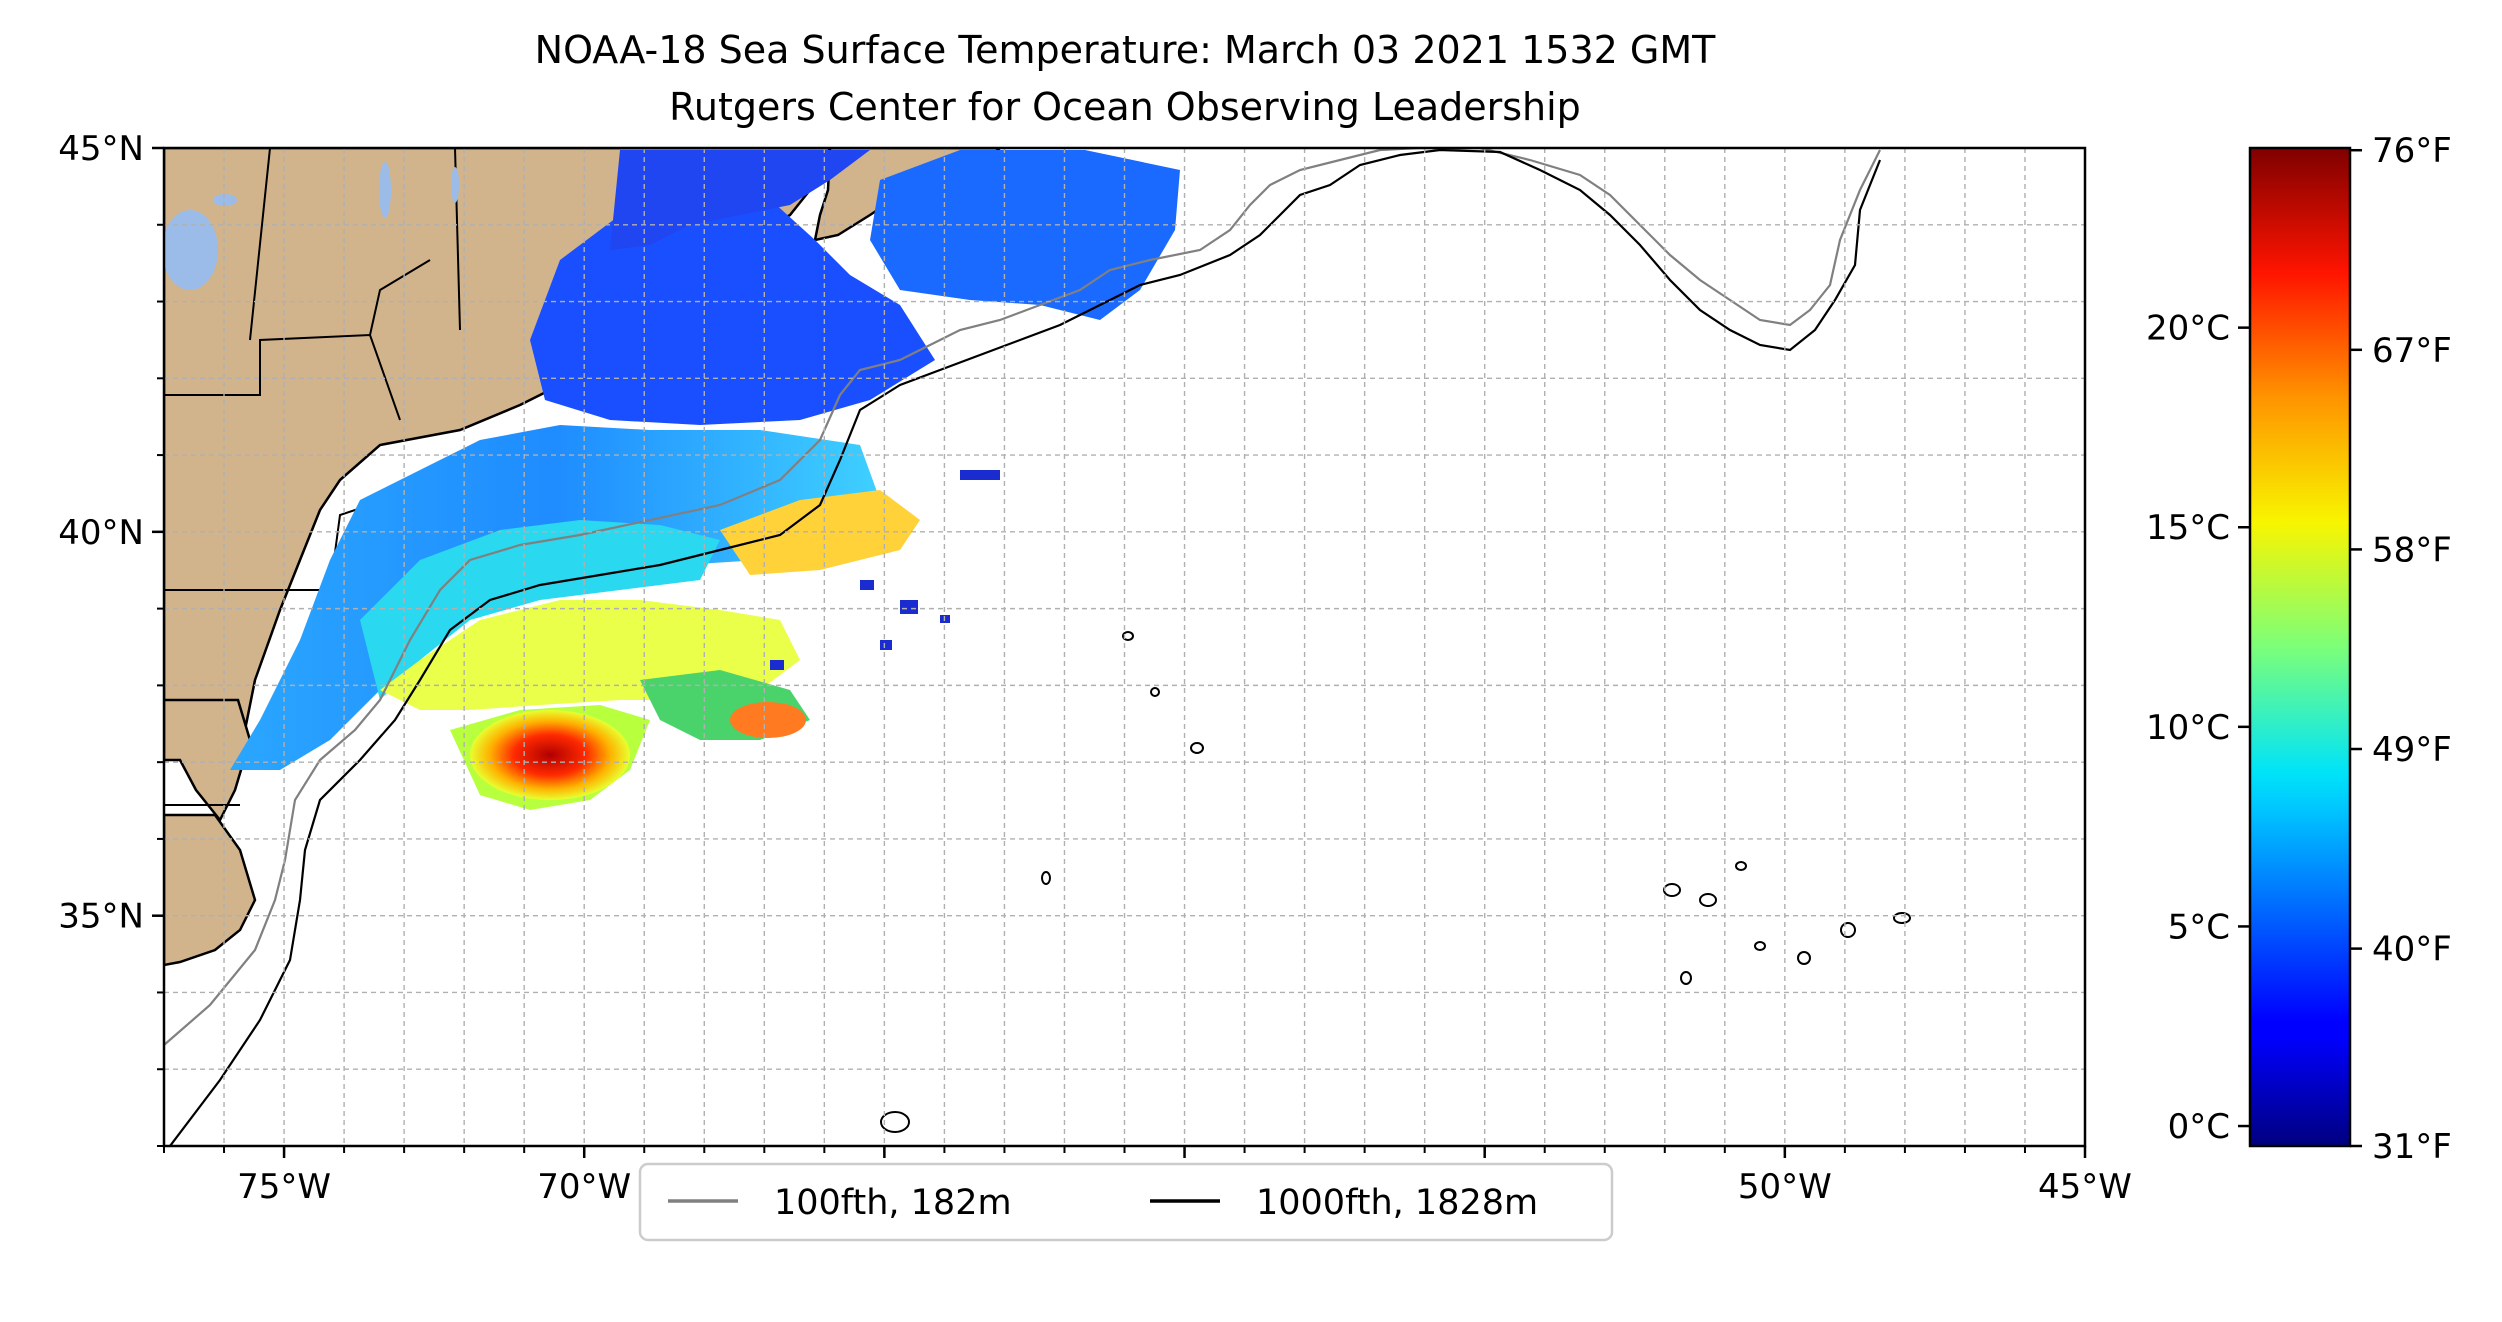 This screenshot has height=1322, width=2502. Describe the element at coordinates (732, 307) in the screenshot. I see `sst-gulf-of-maine` at that location.